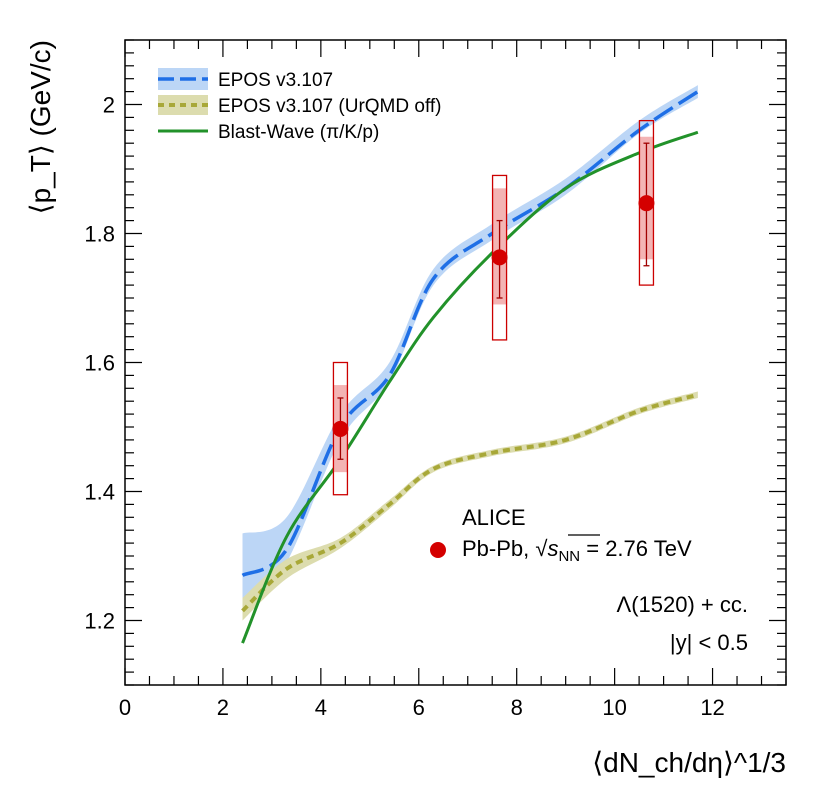 The width and height of the screenshot is (830, 806). I want to click on y-tick-label: 1.4, so click(99, 492).